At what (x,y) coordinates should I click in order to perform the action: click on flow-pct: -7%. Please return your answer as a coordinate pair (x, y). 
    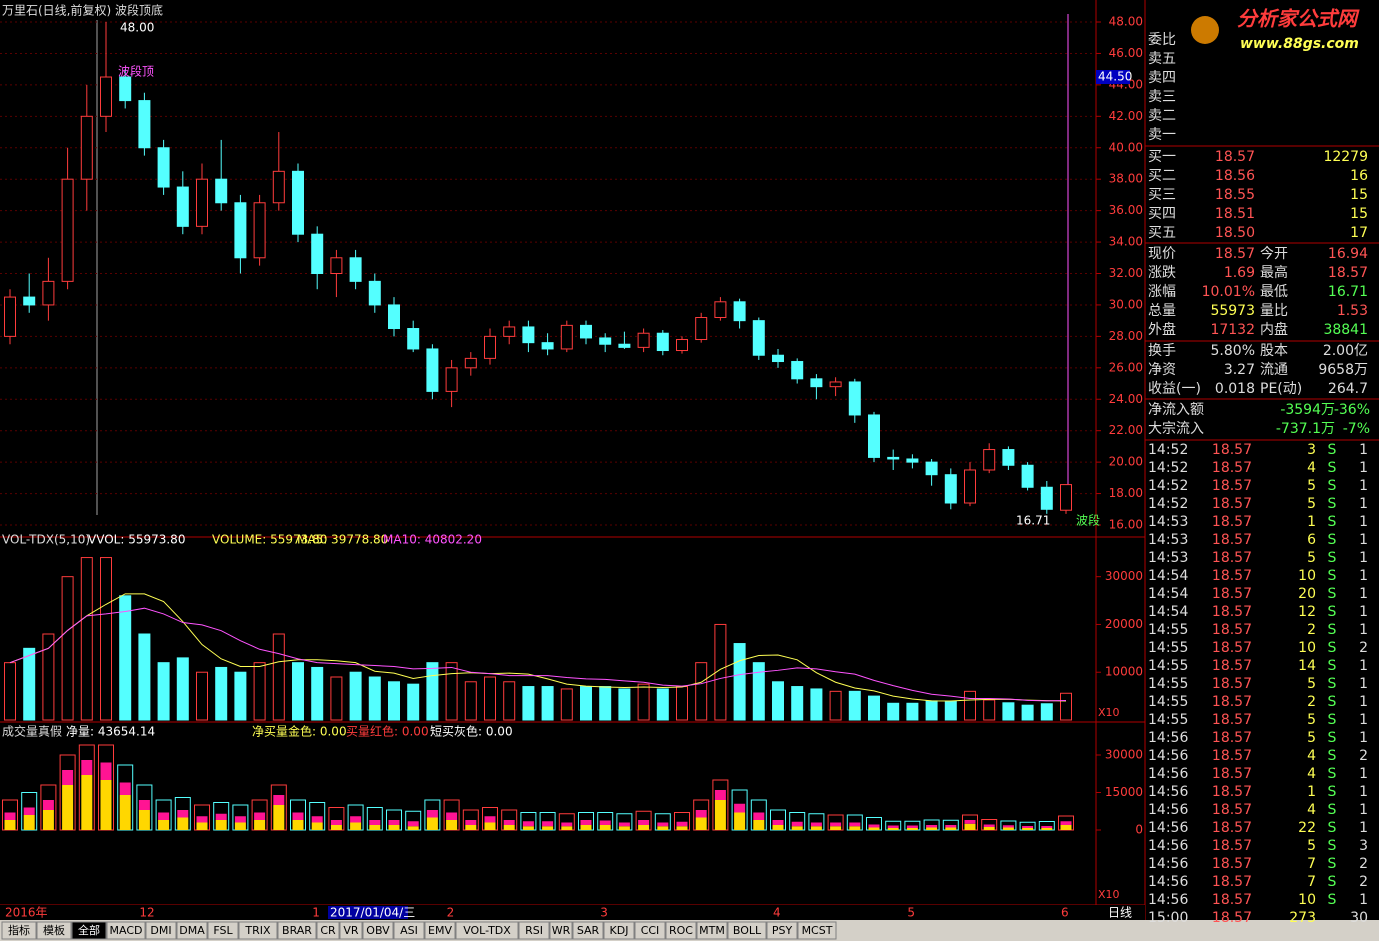
    Looking at the image, I should click on (1356, 429).